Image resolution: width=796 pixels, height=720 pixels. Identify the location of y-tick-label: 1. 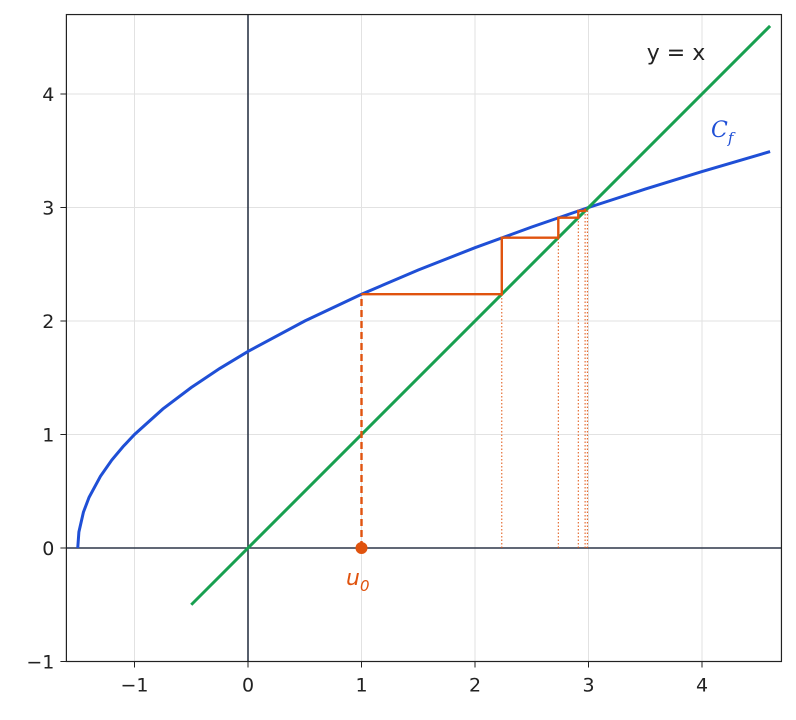
(48, 436).